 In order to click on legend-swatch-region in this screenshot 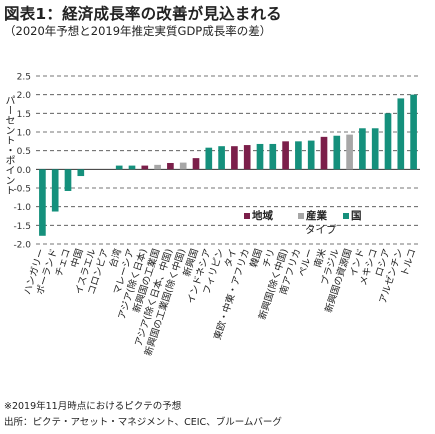, I will do `click(247, 216)`.